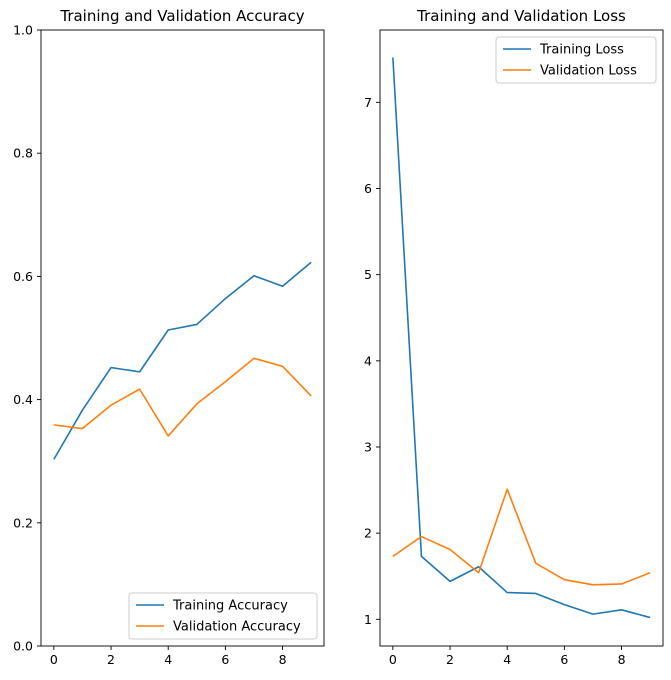  I want to click on chart-0-series-training-accuracy-line, so click(182, 360).